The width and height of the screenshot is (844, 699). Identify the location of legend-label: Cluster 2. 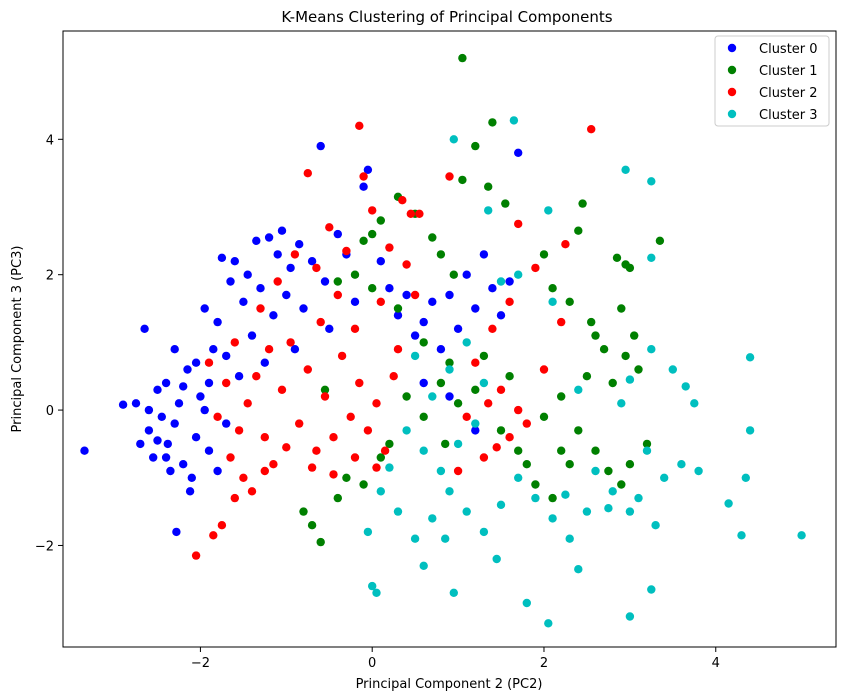
(788, 93).